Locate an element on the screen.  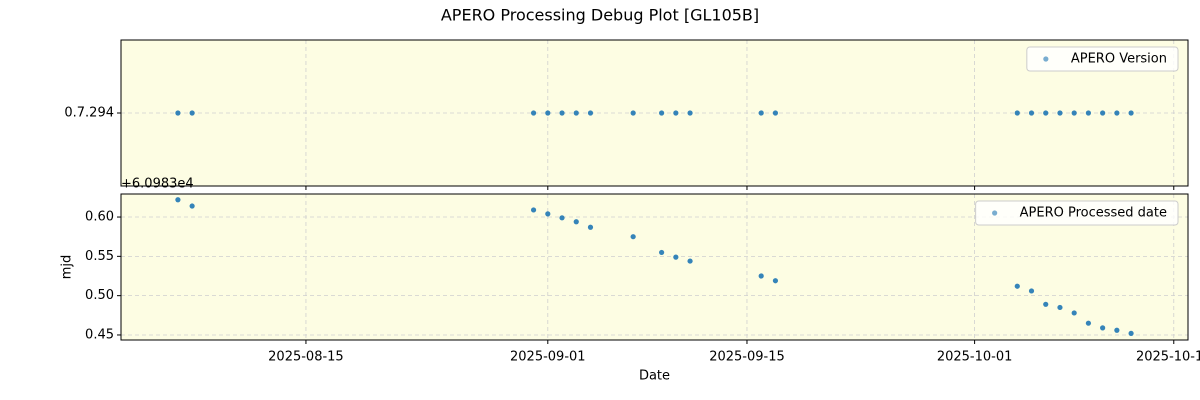
legend-label: APERO Processed date is located at coordinates (1093, 213).